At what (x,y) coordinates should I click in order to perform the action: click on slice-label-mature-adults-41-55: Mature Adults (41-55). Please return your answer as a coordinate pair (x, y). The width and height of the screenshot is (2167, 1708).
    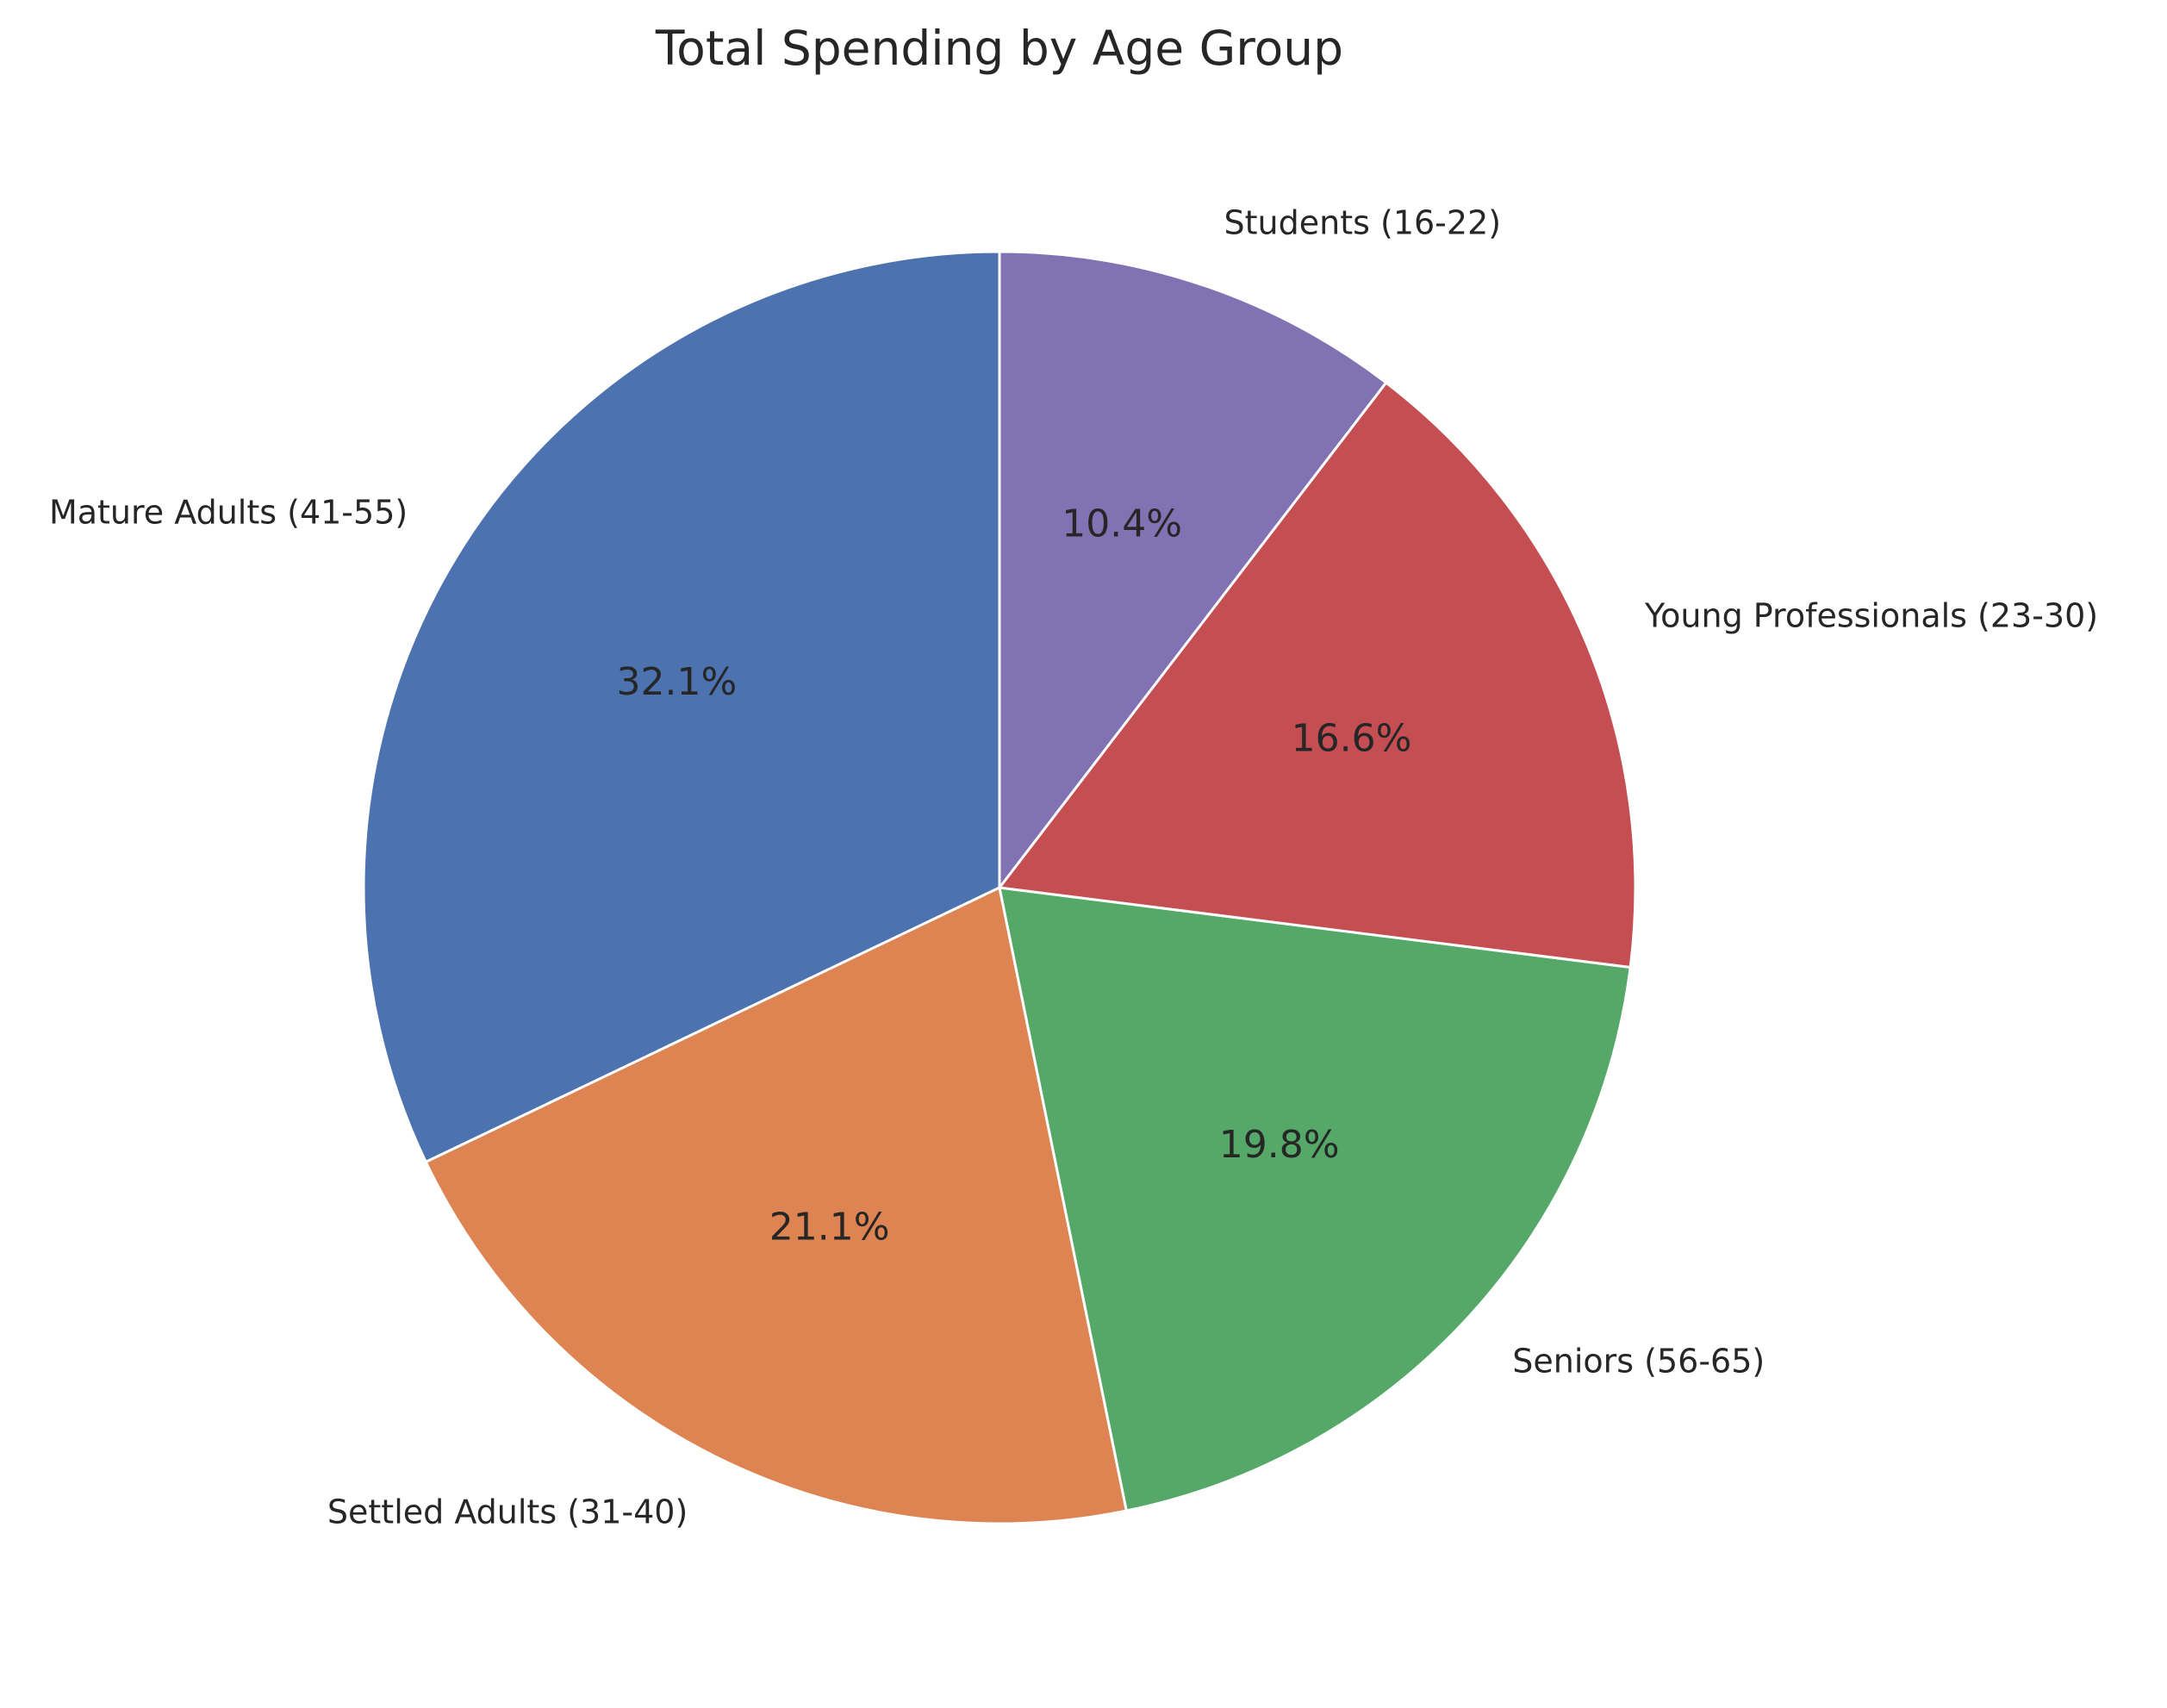
    Looking at the image, I should click on (229, 513).